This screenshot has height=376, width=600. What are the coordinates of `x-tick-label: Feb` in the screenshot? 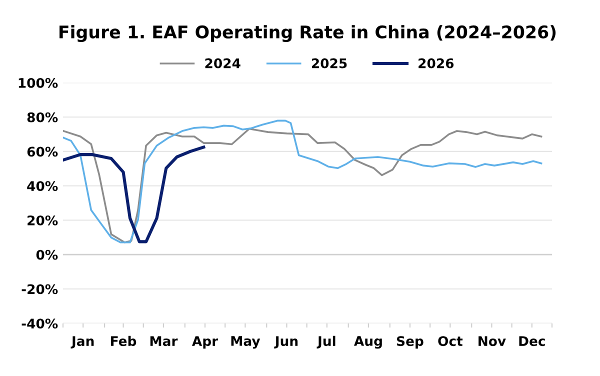 It's located at (123, 341).